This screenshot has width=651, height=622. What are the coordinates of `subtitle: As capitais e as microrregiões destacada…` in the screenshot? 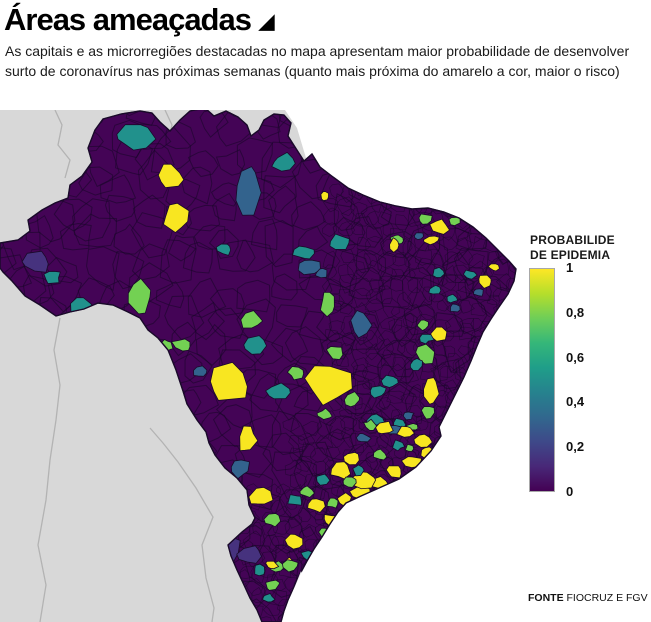 It's located at (317, 61).